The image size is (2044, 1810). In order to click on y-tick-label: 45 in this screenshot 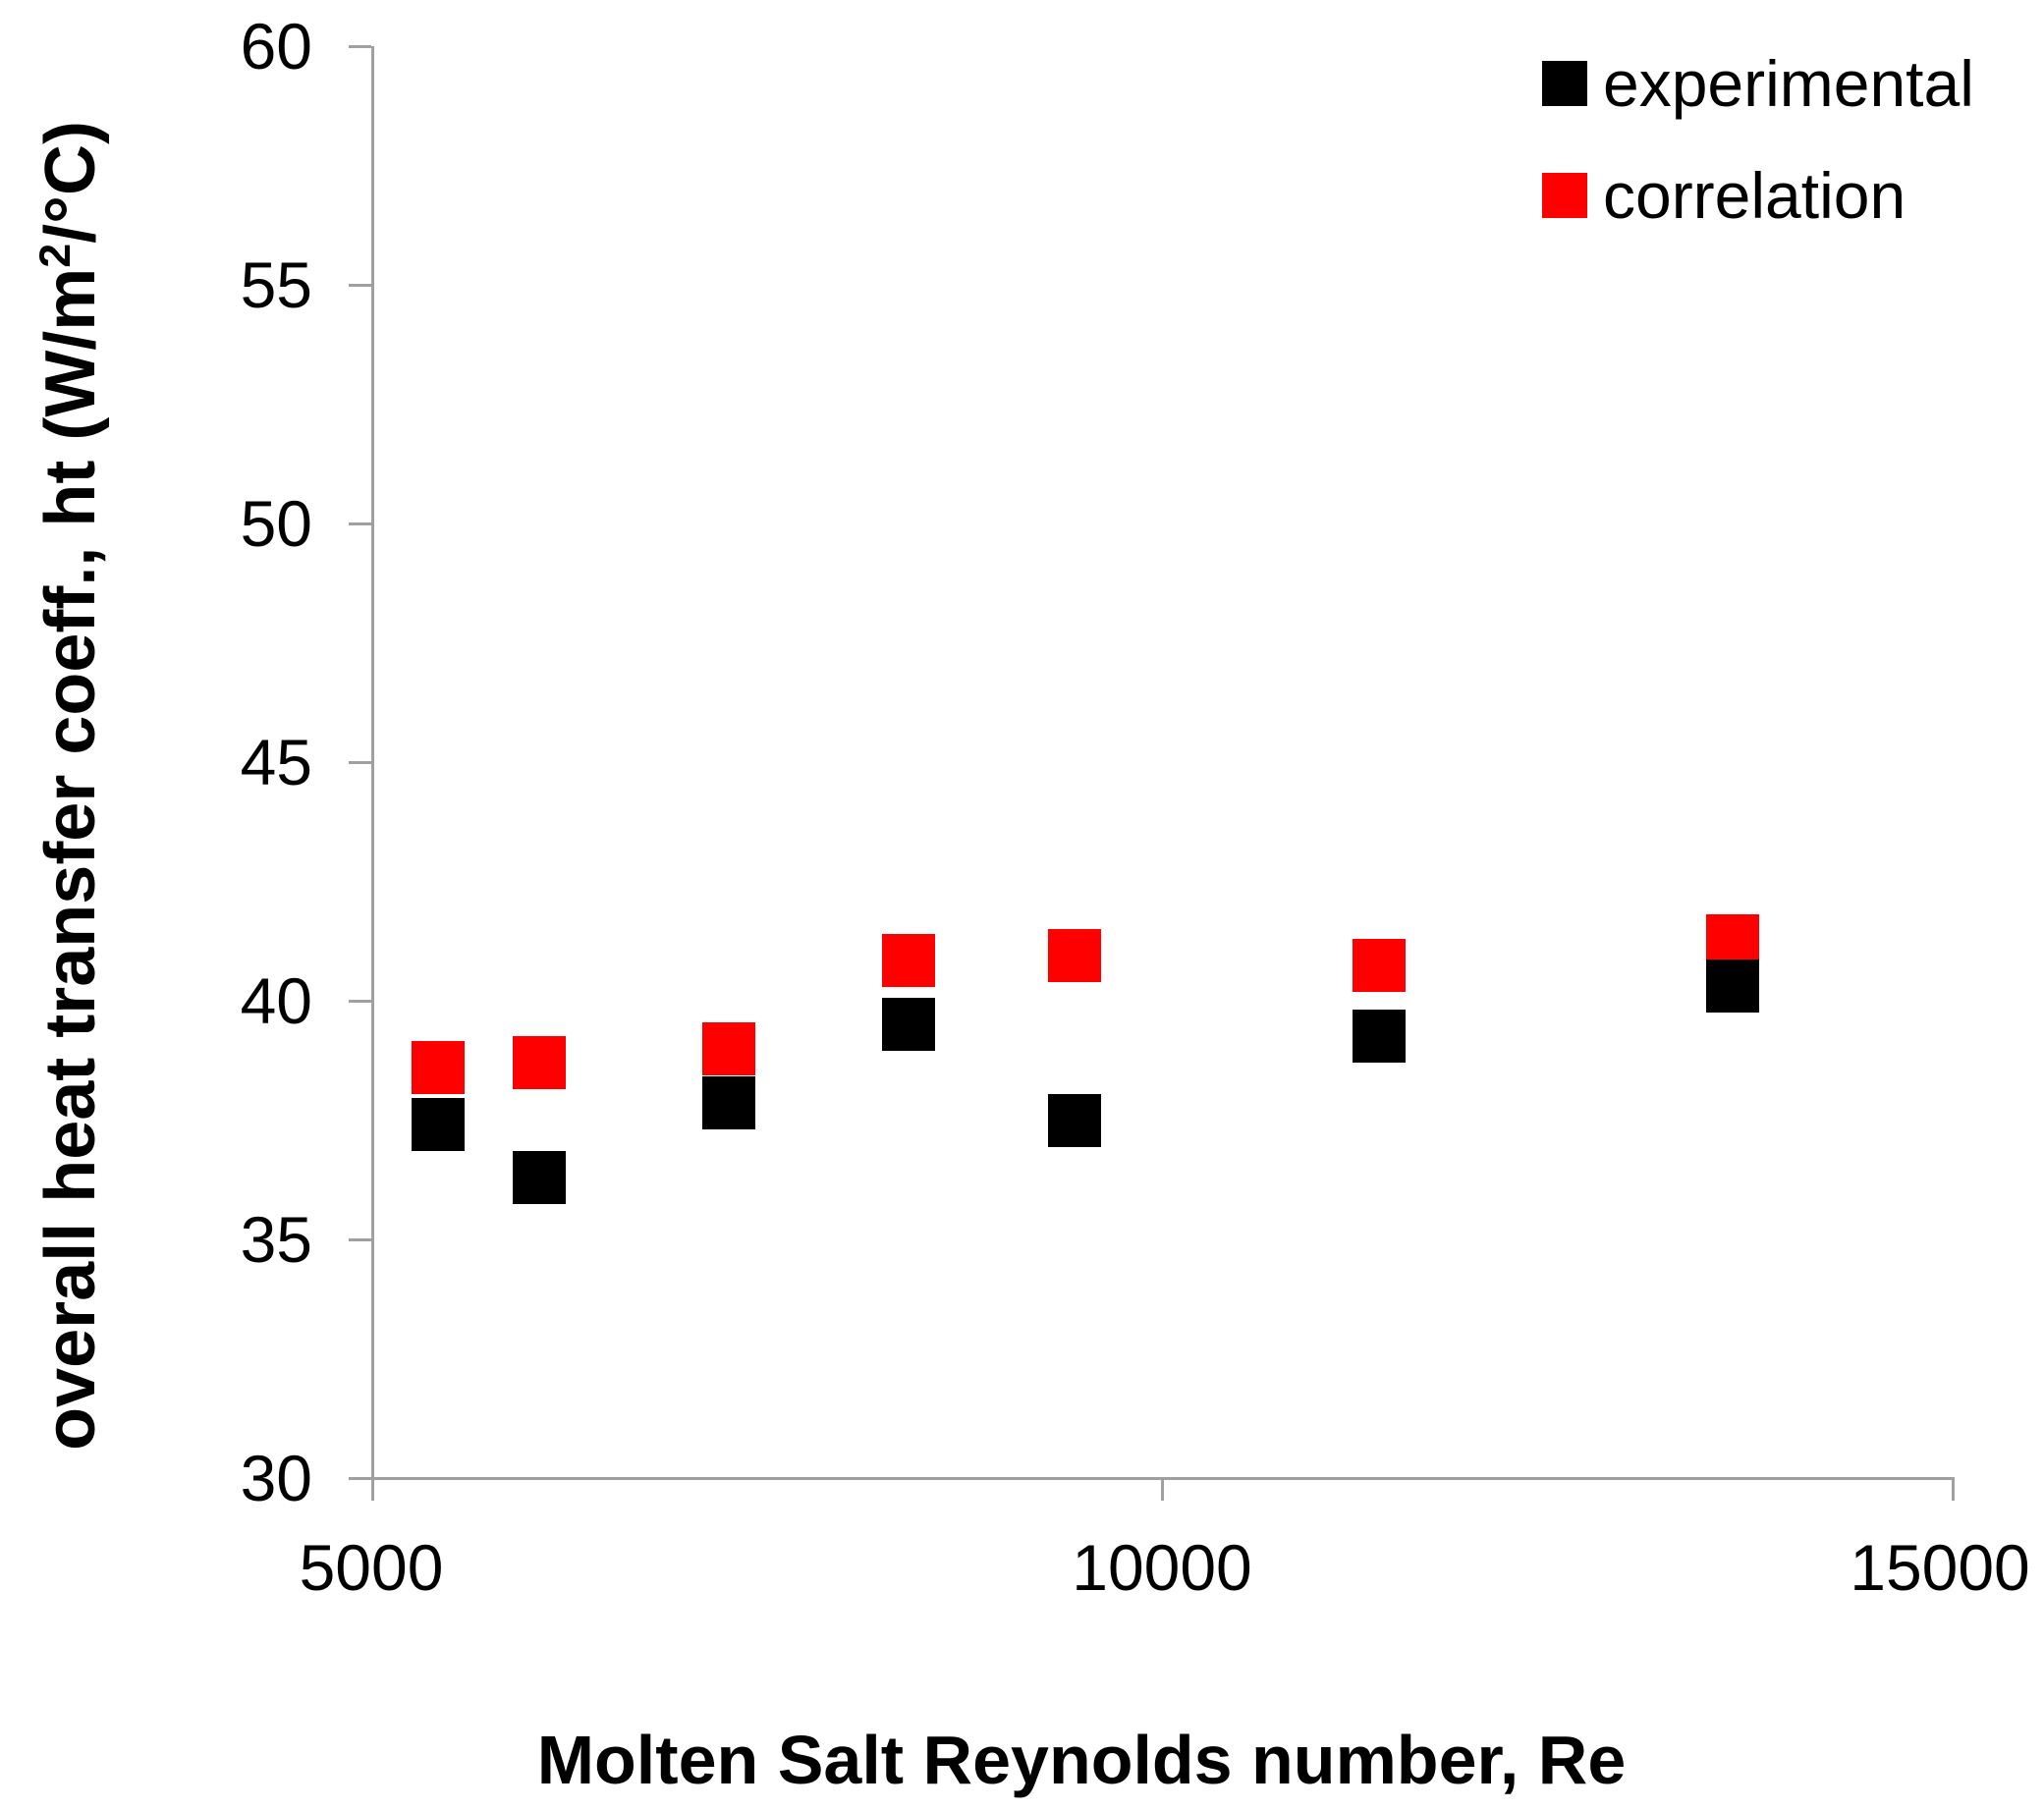, I will do `click(276, 762)`.